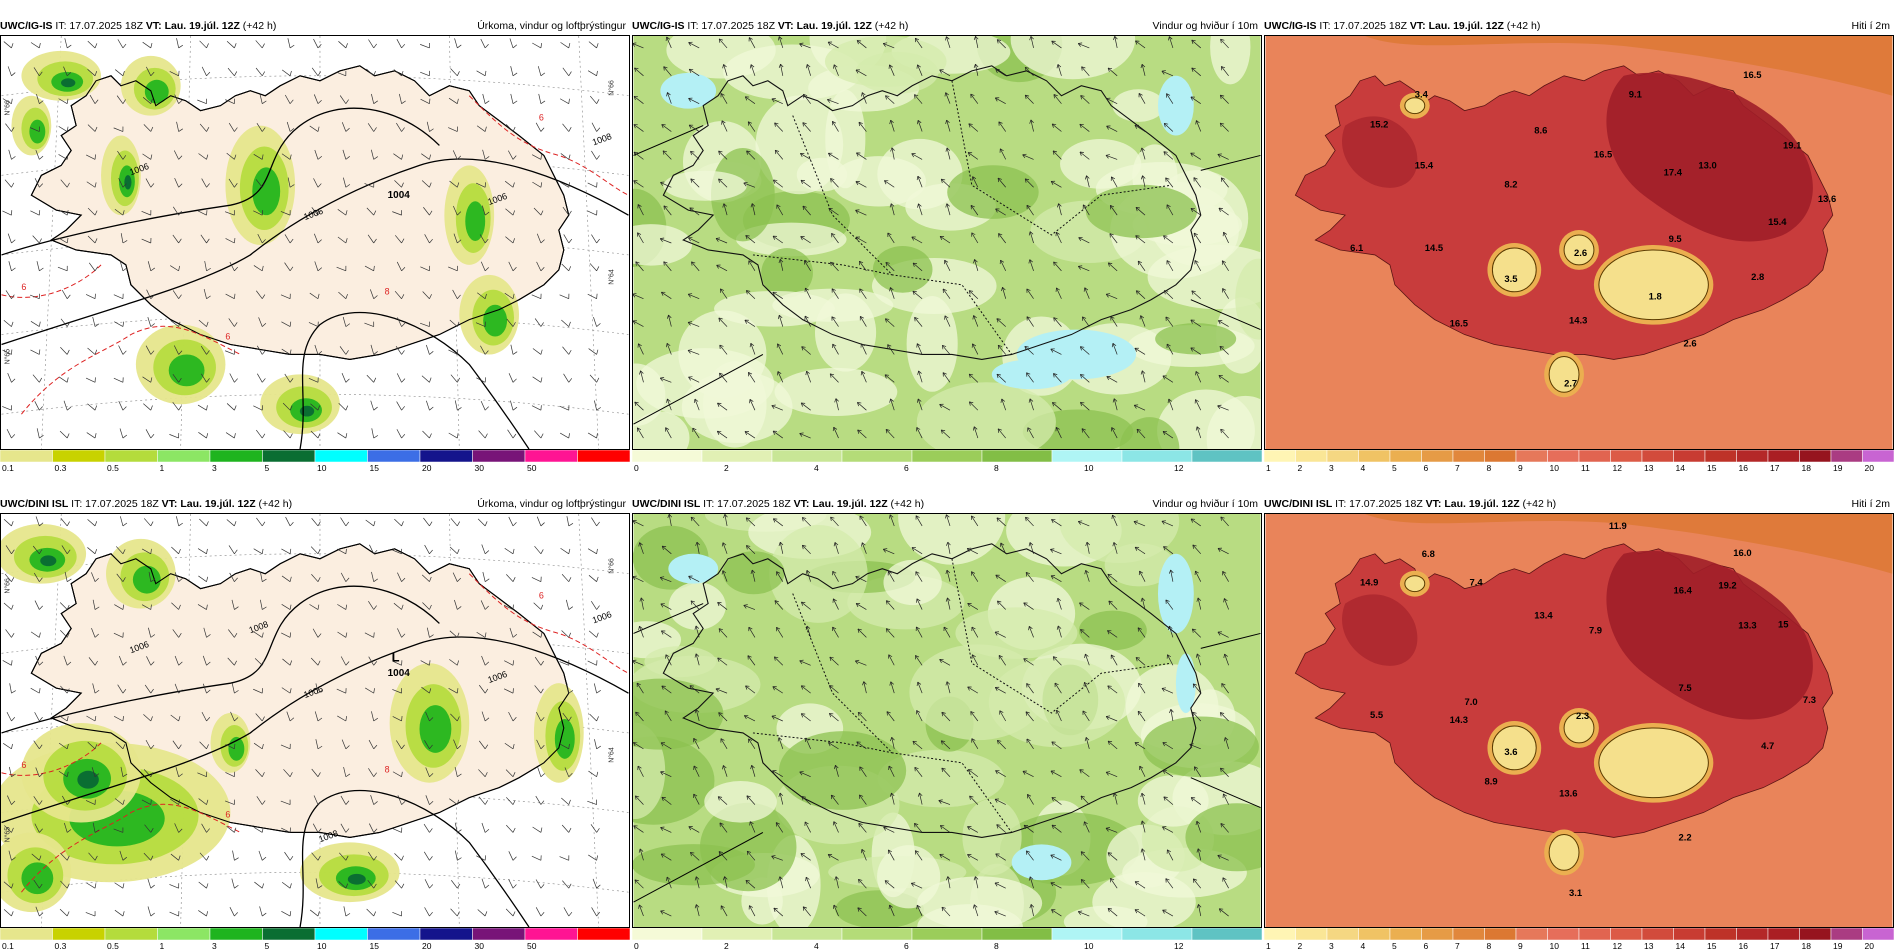  I want to click on lead-time: (+42 h), so click(259, 26).